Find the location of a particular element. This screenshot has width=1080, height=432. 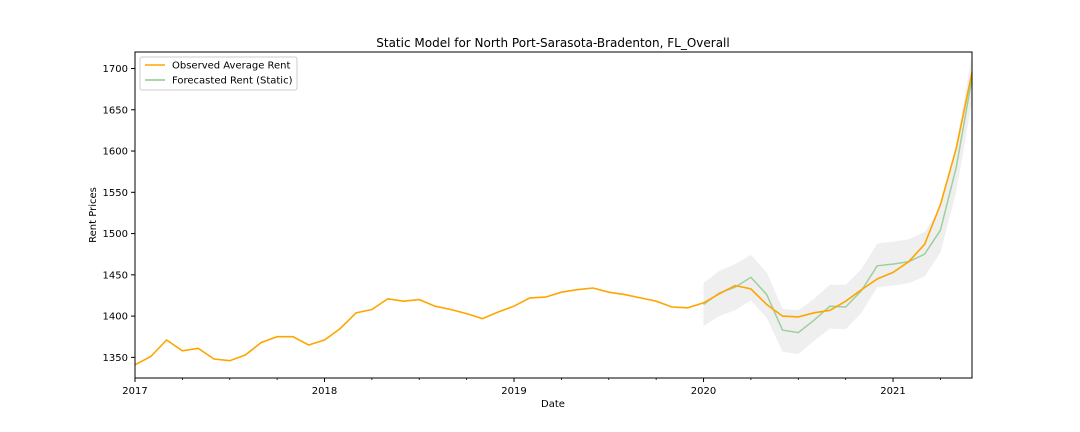

y-axis-label: Rent Prices is located at coordinates (93, 215).